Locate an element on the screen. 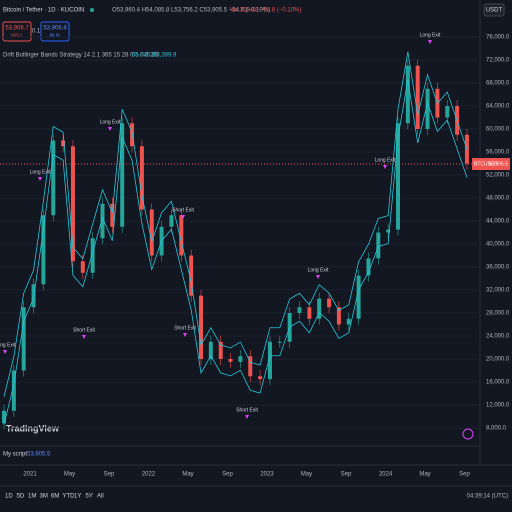 The width and height of the screenshot is (512, 512). y-tick-label: 32,000.0 is located at coordinates (498, 291).